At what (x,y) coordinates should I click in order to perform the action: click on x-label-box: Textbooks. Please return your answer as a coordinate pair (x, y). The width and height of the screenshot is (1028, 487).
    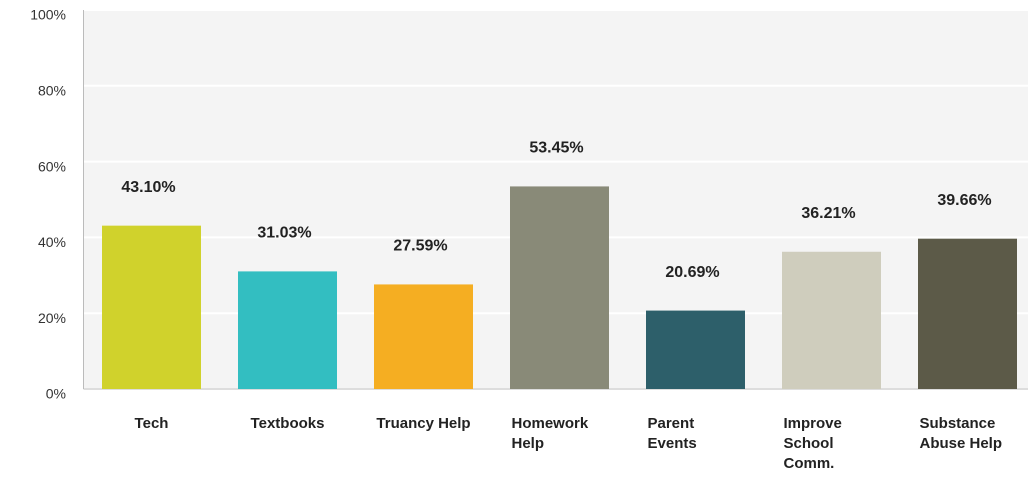
    Looking at the image, I should click on (288, 424).